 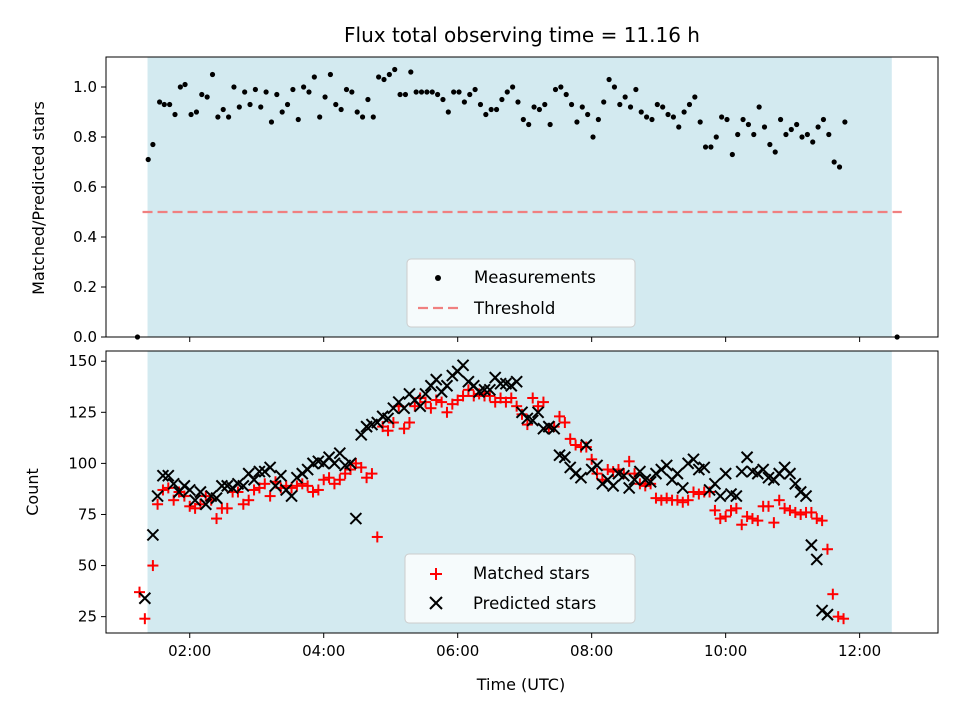 I want to click on measurements-legend-label: Measurements, so click(x=535, y=277).